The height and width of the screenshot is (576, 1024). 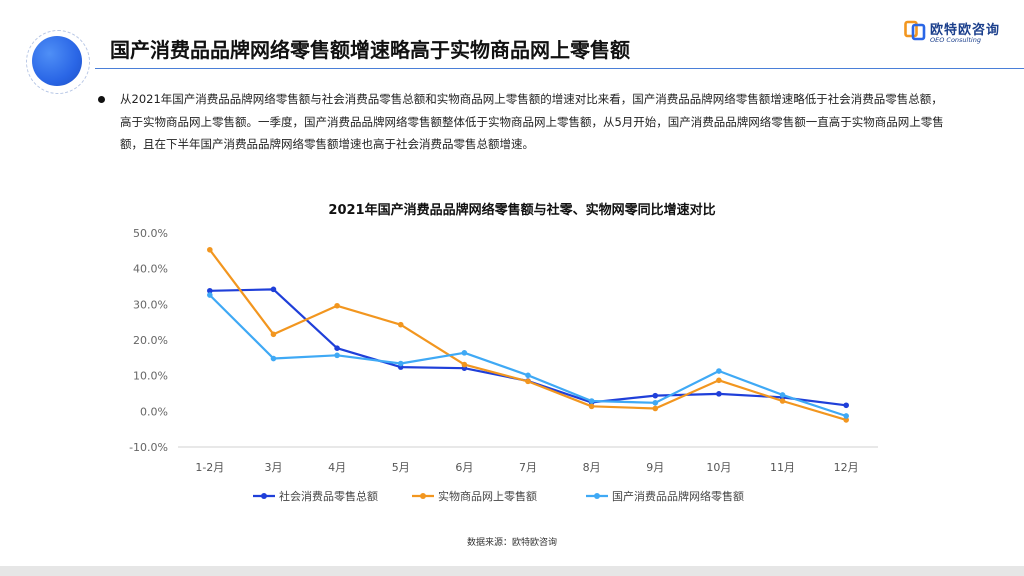 What do you see at coordinates (148, 447) in the screenshot?
I see `y-tick-label: -10.0%` at bounding box center [148, 447].